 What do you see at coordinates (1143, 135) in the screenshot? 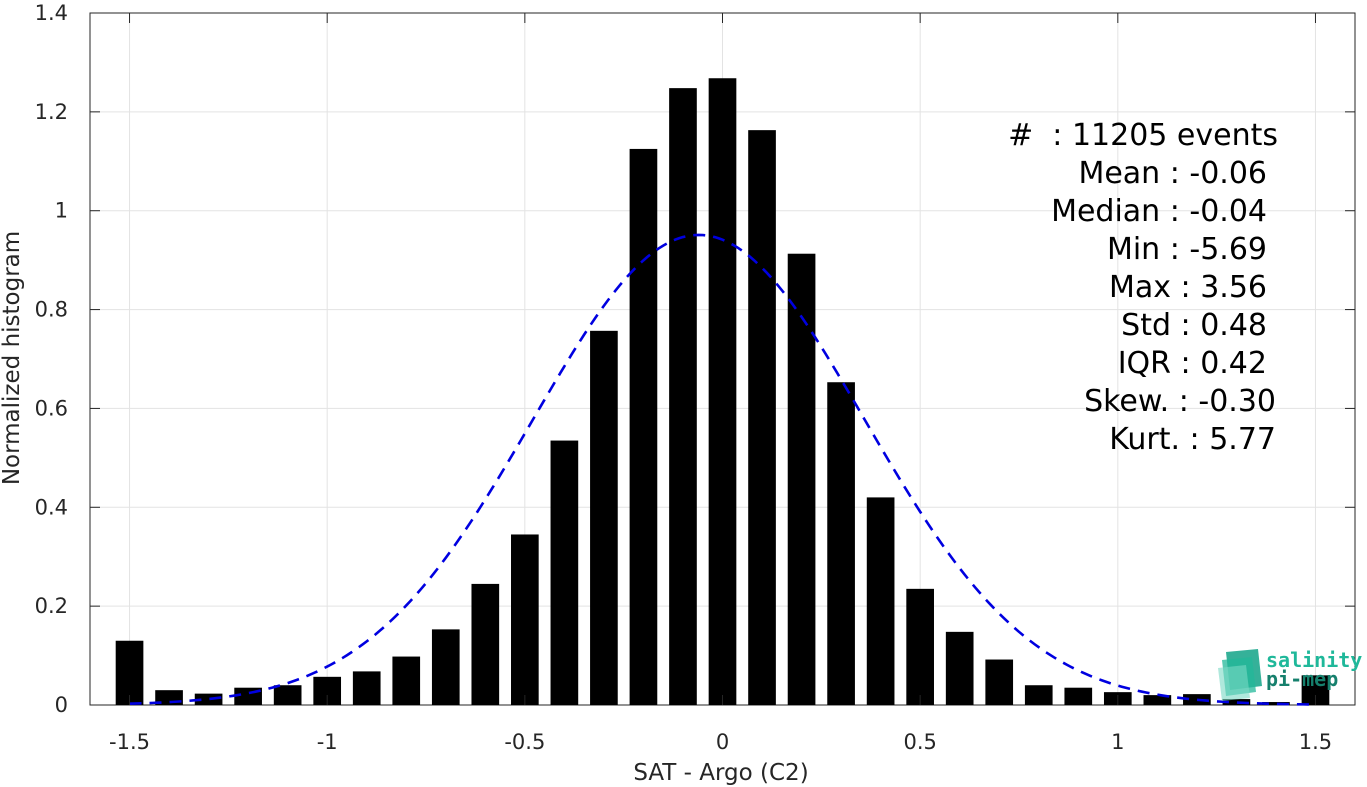
I see `stat-count: # : 11205 events` at bounding box center [1143, 135].